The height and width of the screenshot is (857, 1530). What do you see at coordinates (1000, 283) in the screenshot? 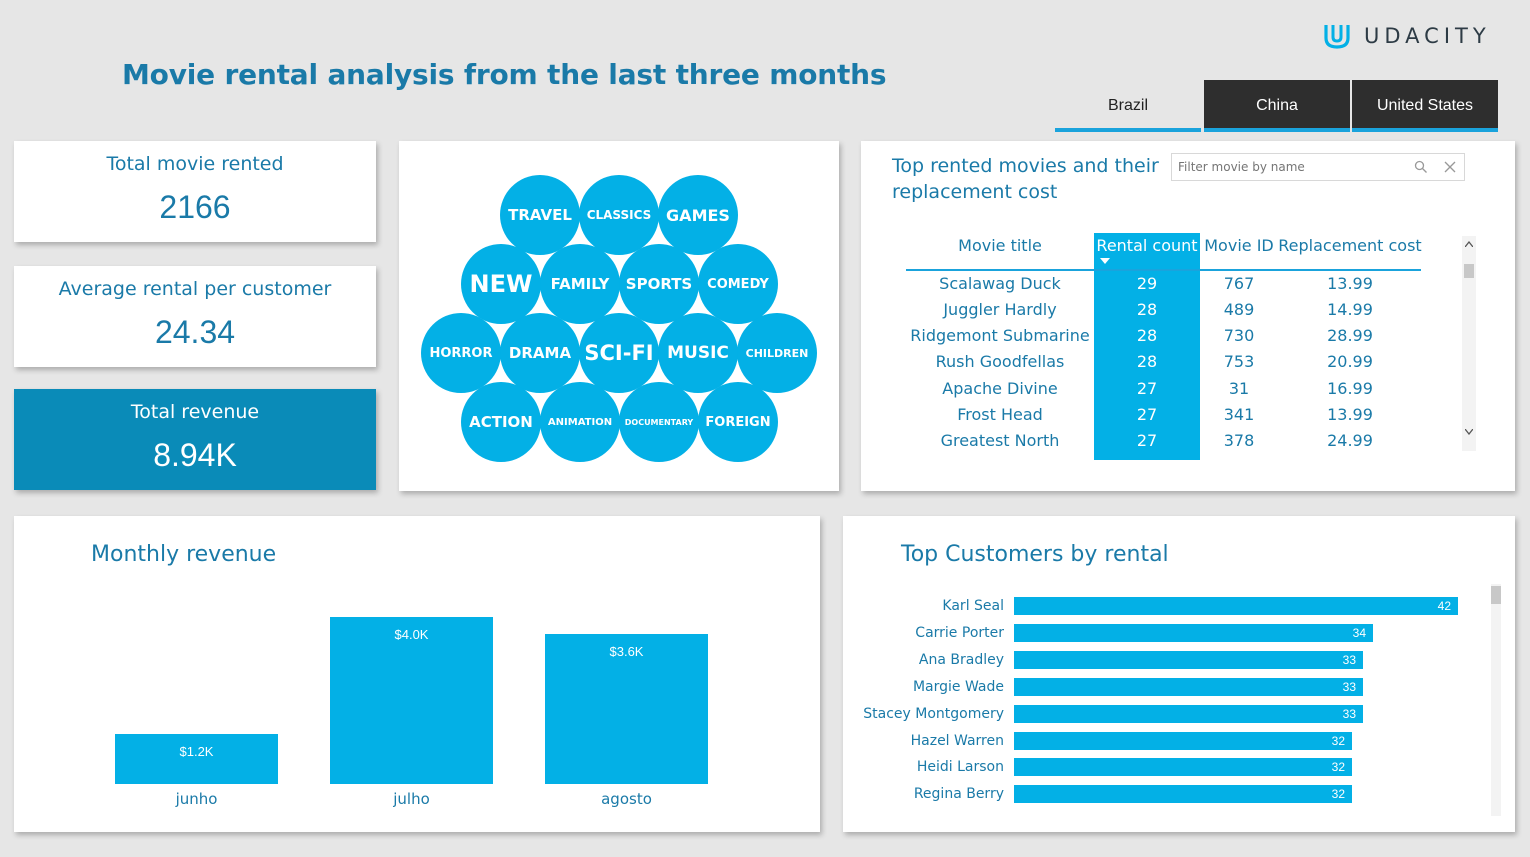
I see `cell-title: Scalawag Duck` at bounding box center [1000, 283].